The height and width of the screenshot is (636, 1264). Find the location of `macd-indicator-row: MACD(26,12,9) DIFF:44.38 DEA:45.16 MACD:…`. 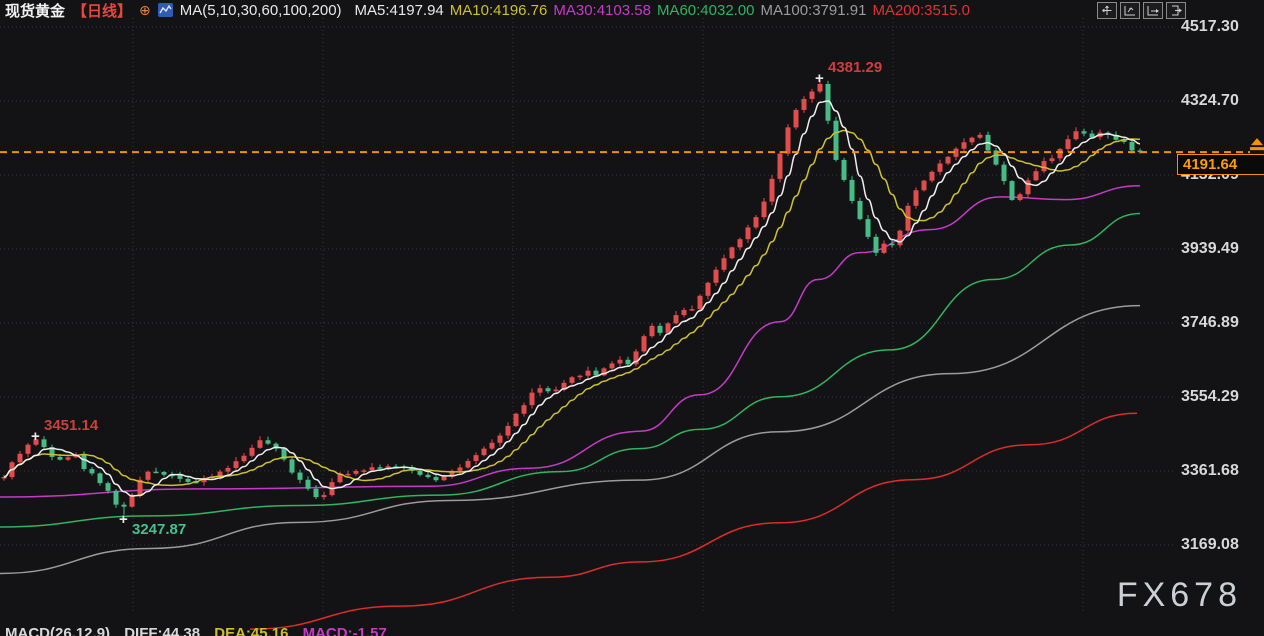

macd-indicator-row: MACD(26,12,9) DIFF:44.38 DEA:45.16 MACD:… is located at coordinates (201, 630).